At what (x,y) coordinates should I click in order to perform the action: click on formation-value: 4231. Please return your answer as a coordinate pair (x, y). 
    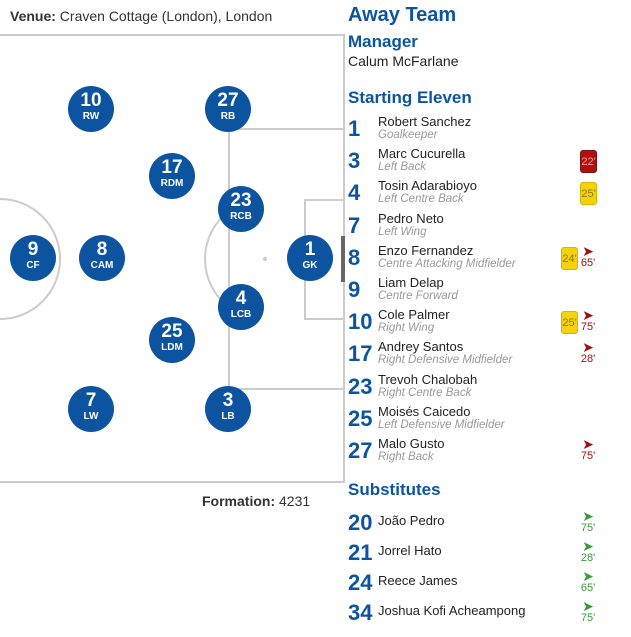
    Looking at the image, I should click on (295, 501).